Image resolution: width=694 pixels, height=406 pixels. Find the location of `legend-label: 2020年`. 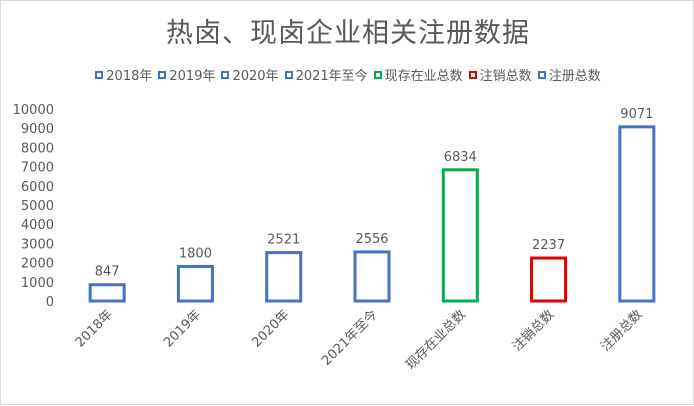

legend-label: 2020年 is located at coordinates (255, 76).